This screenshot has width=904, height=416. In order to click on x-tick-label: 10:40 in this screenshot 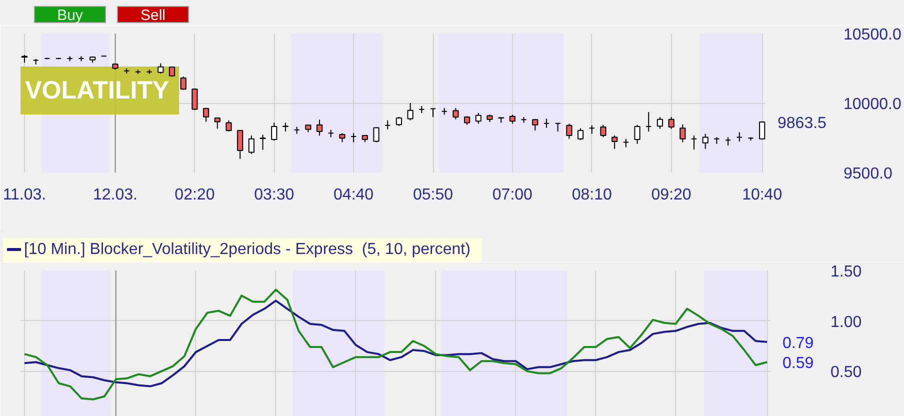, I will do `click(762, 195)`.